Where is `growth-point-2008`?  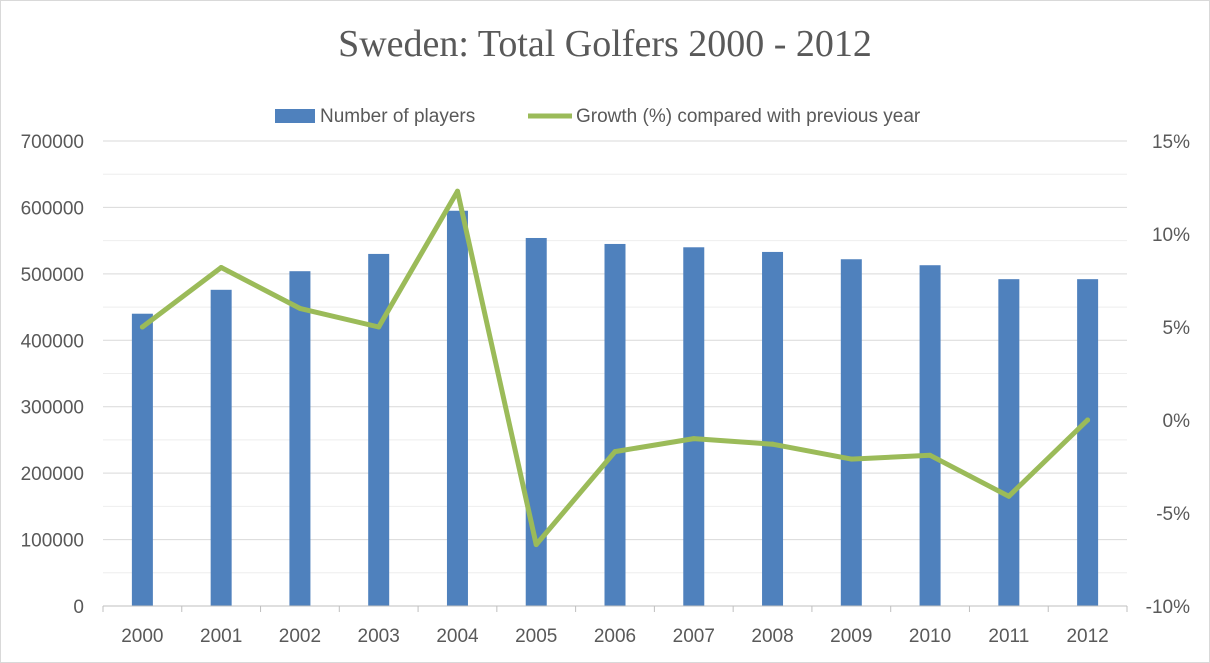
growth-point-2008 is located at coordinates (773, 444).